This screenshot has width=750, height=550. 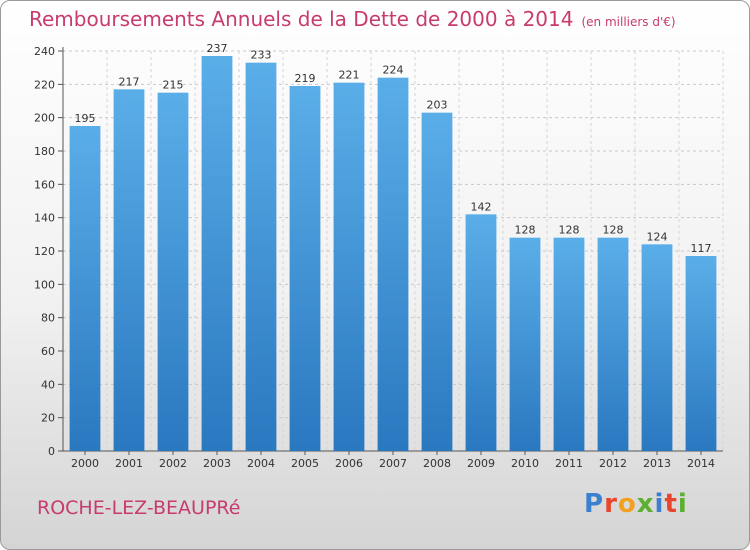 What do you see at coordinates (393, 70) in the screenshot?
I see `data-label: 224` at bounding box center [393, 70].